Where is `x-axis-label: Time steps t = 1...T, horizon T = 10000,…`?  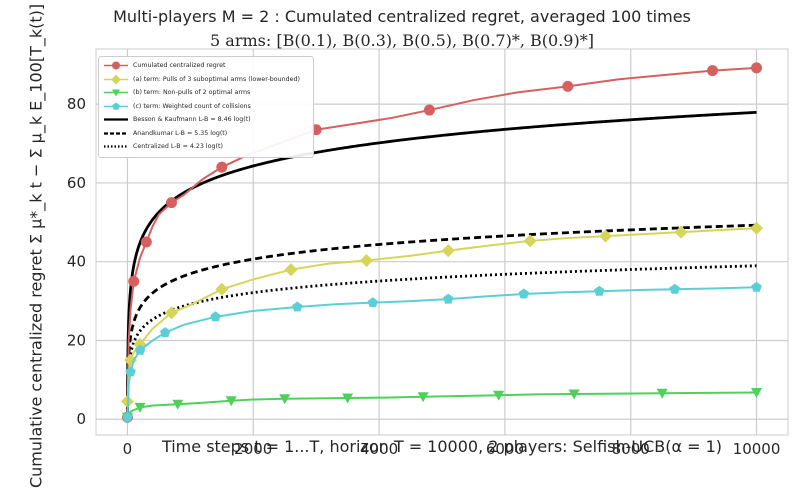 x-axis-label: Time steps t = 1...T, horizon T = 10000,… is located at coordinates (442, 446).